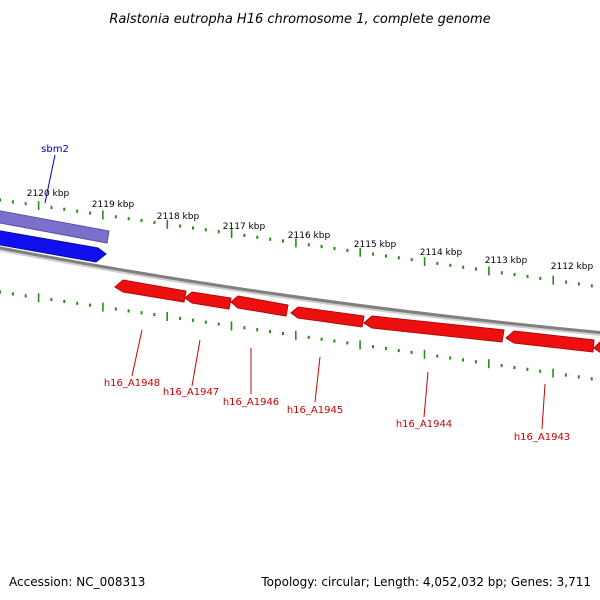  I want to click on scale-label-2118: 2118 kbp, so click(178, 217).